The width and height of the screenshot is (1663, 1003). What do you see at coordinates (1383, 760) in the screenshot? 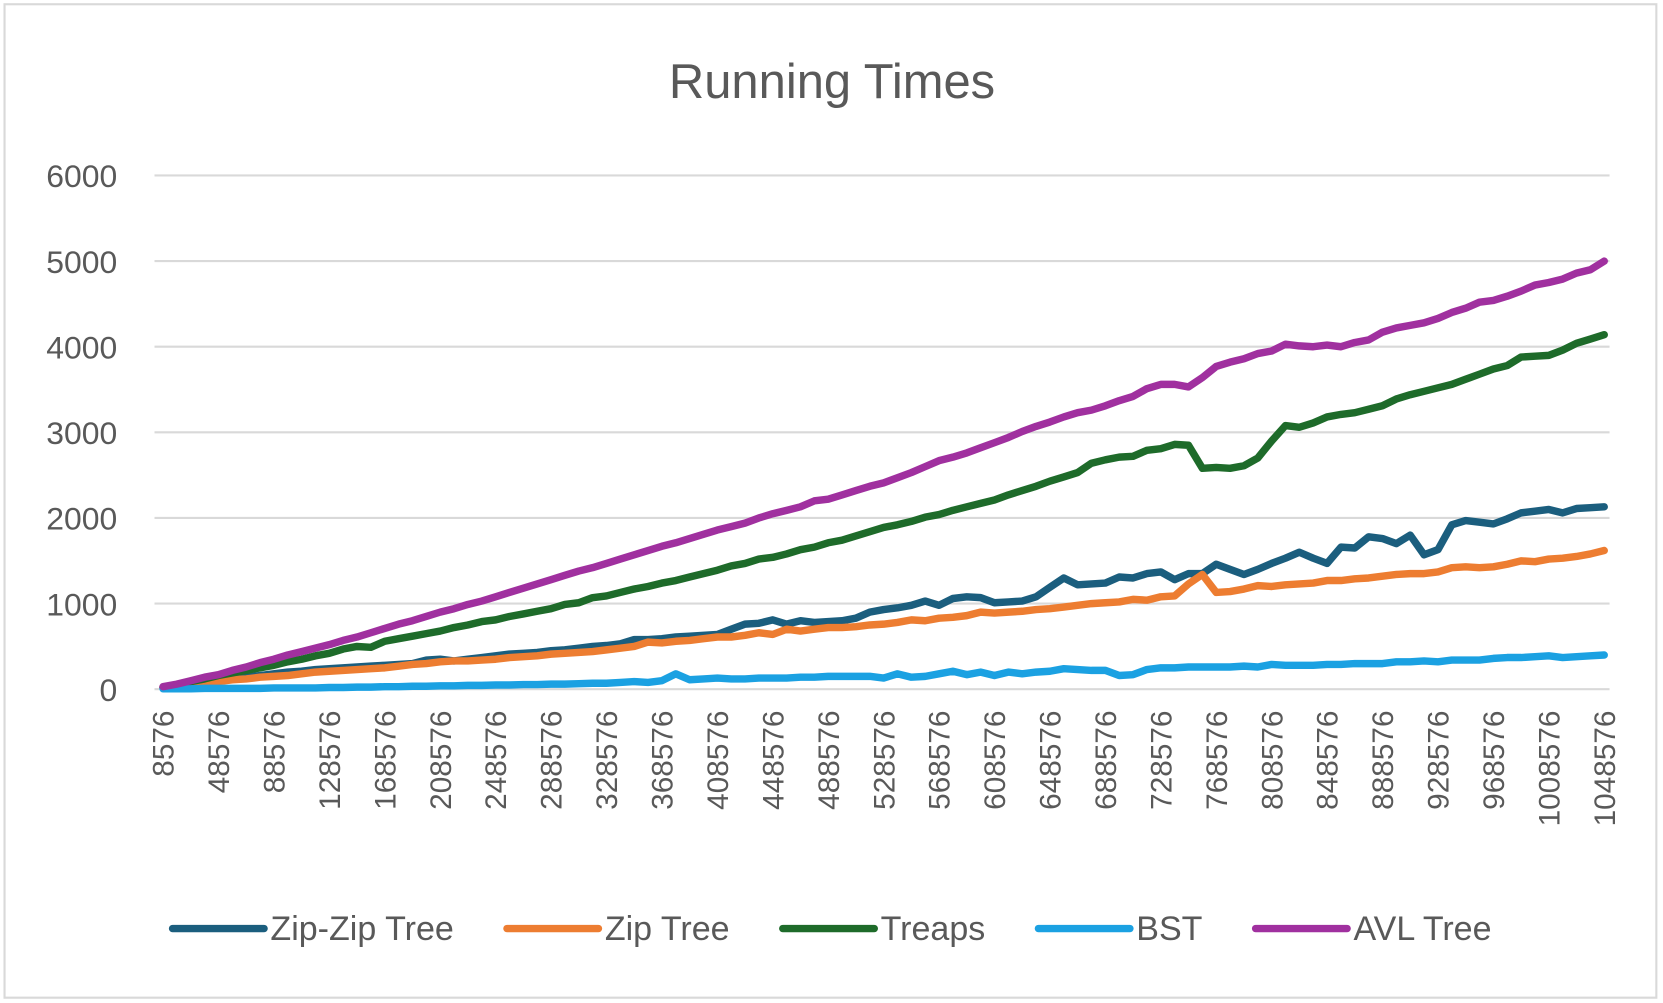
I see `x-tick-label: 888576` at bounding box center [1383, 760].